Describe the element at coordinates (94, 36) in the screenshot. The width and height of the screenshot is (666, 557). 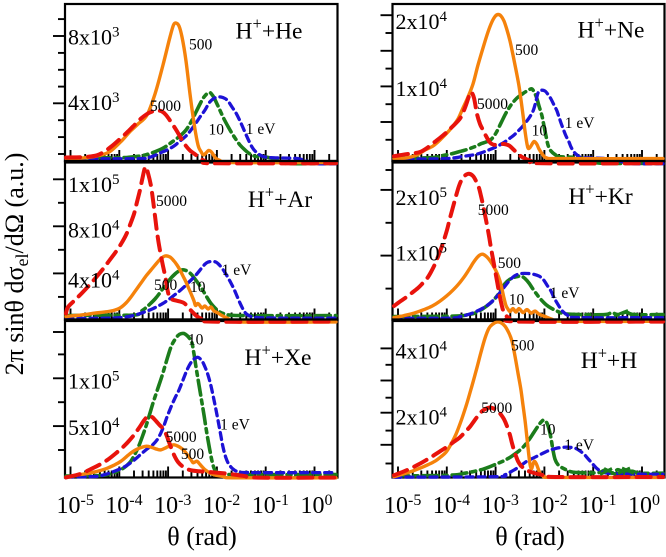
I see `svg-text: 8x103` at that location.